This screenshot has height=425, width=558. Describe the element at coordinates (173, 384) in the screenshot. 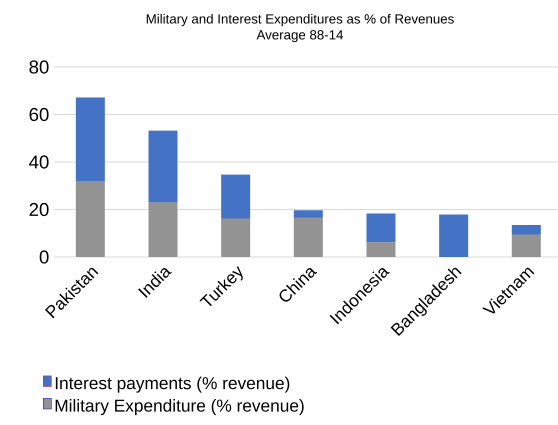

I see `legend-label: Interest payments (% revenue)` at that location.